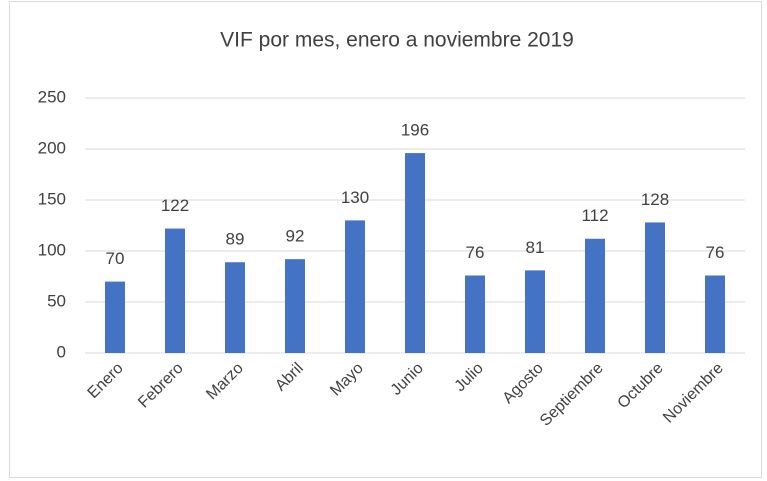  I want to click on y-tick-label: 0, so click(61, 351).